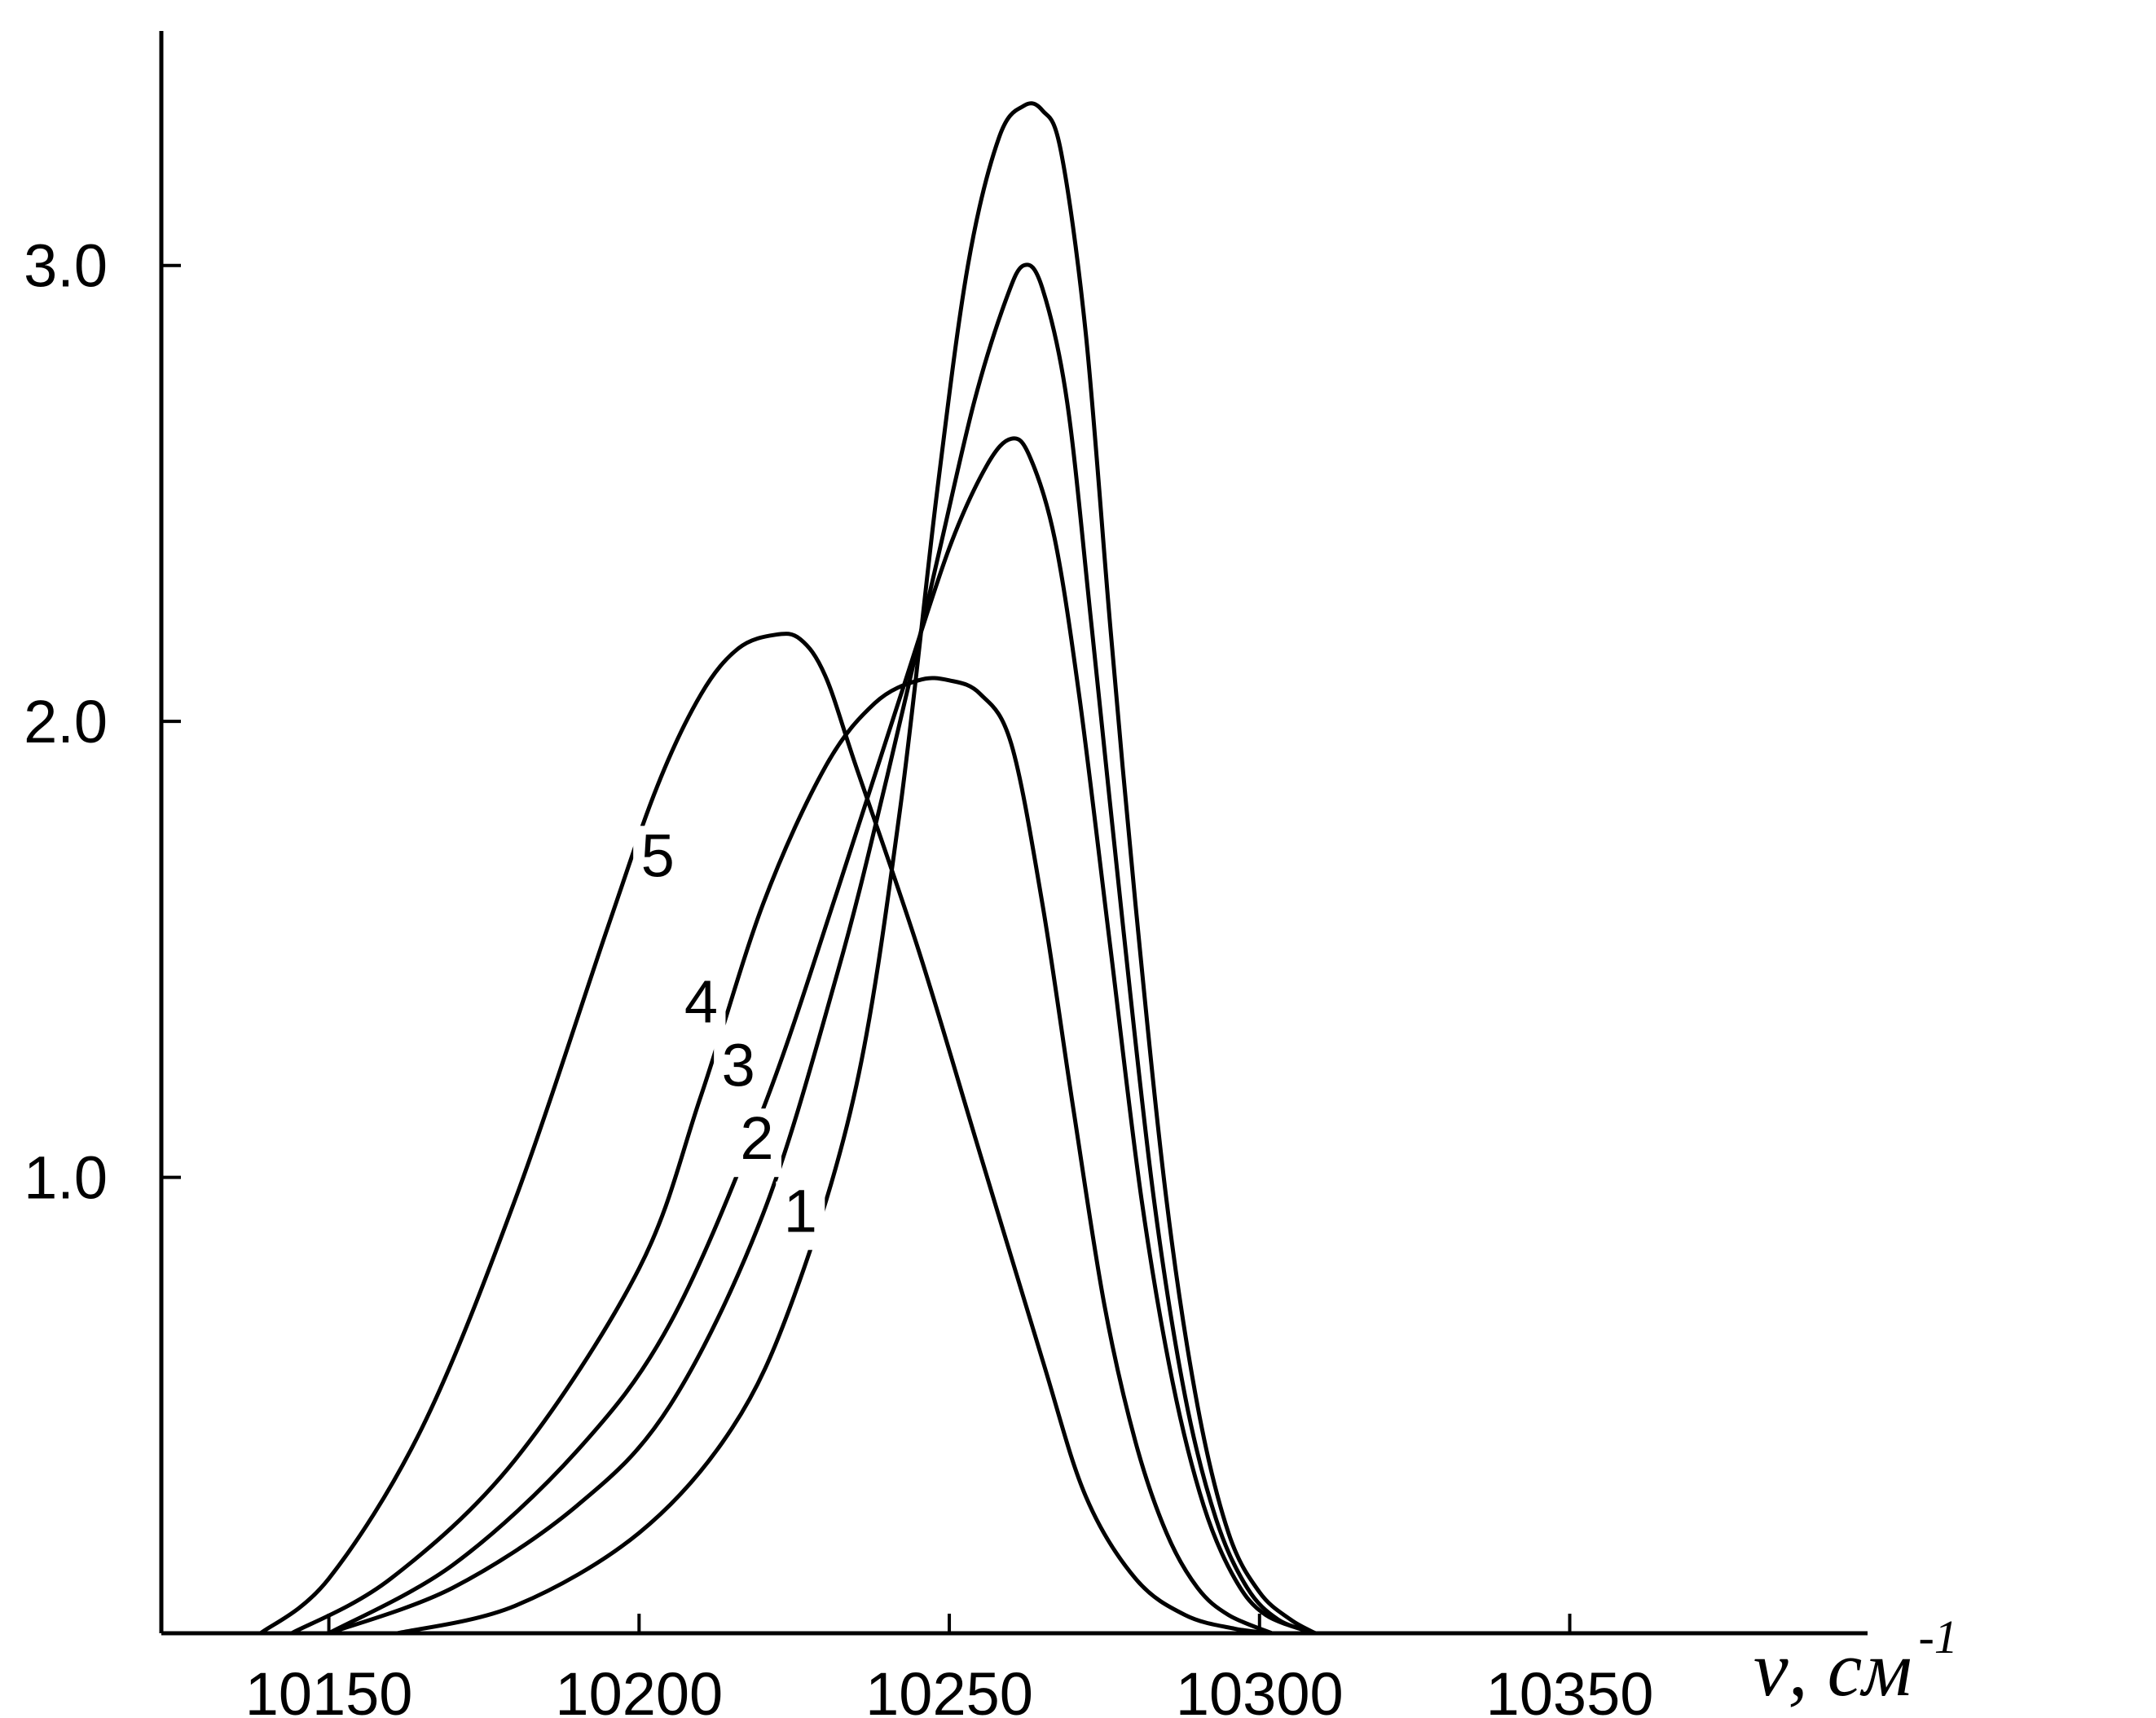 The image size is (2156, 1718). I want to click on x-tick-label: 10150, so click(329, 1689).